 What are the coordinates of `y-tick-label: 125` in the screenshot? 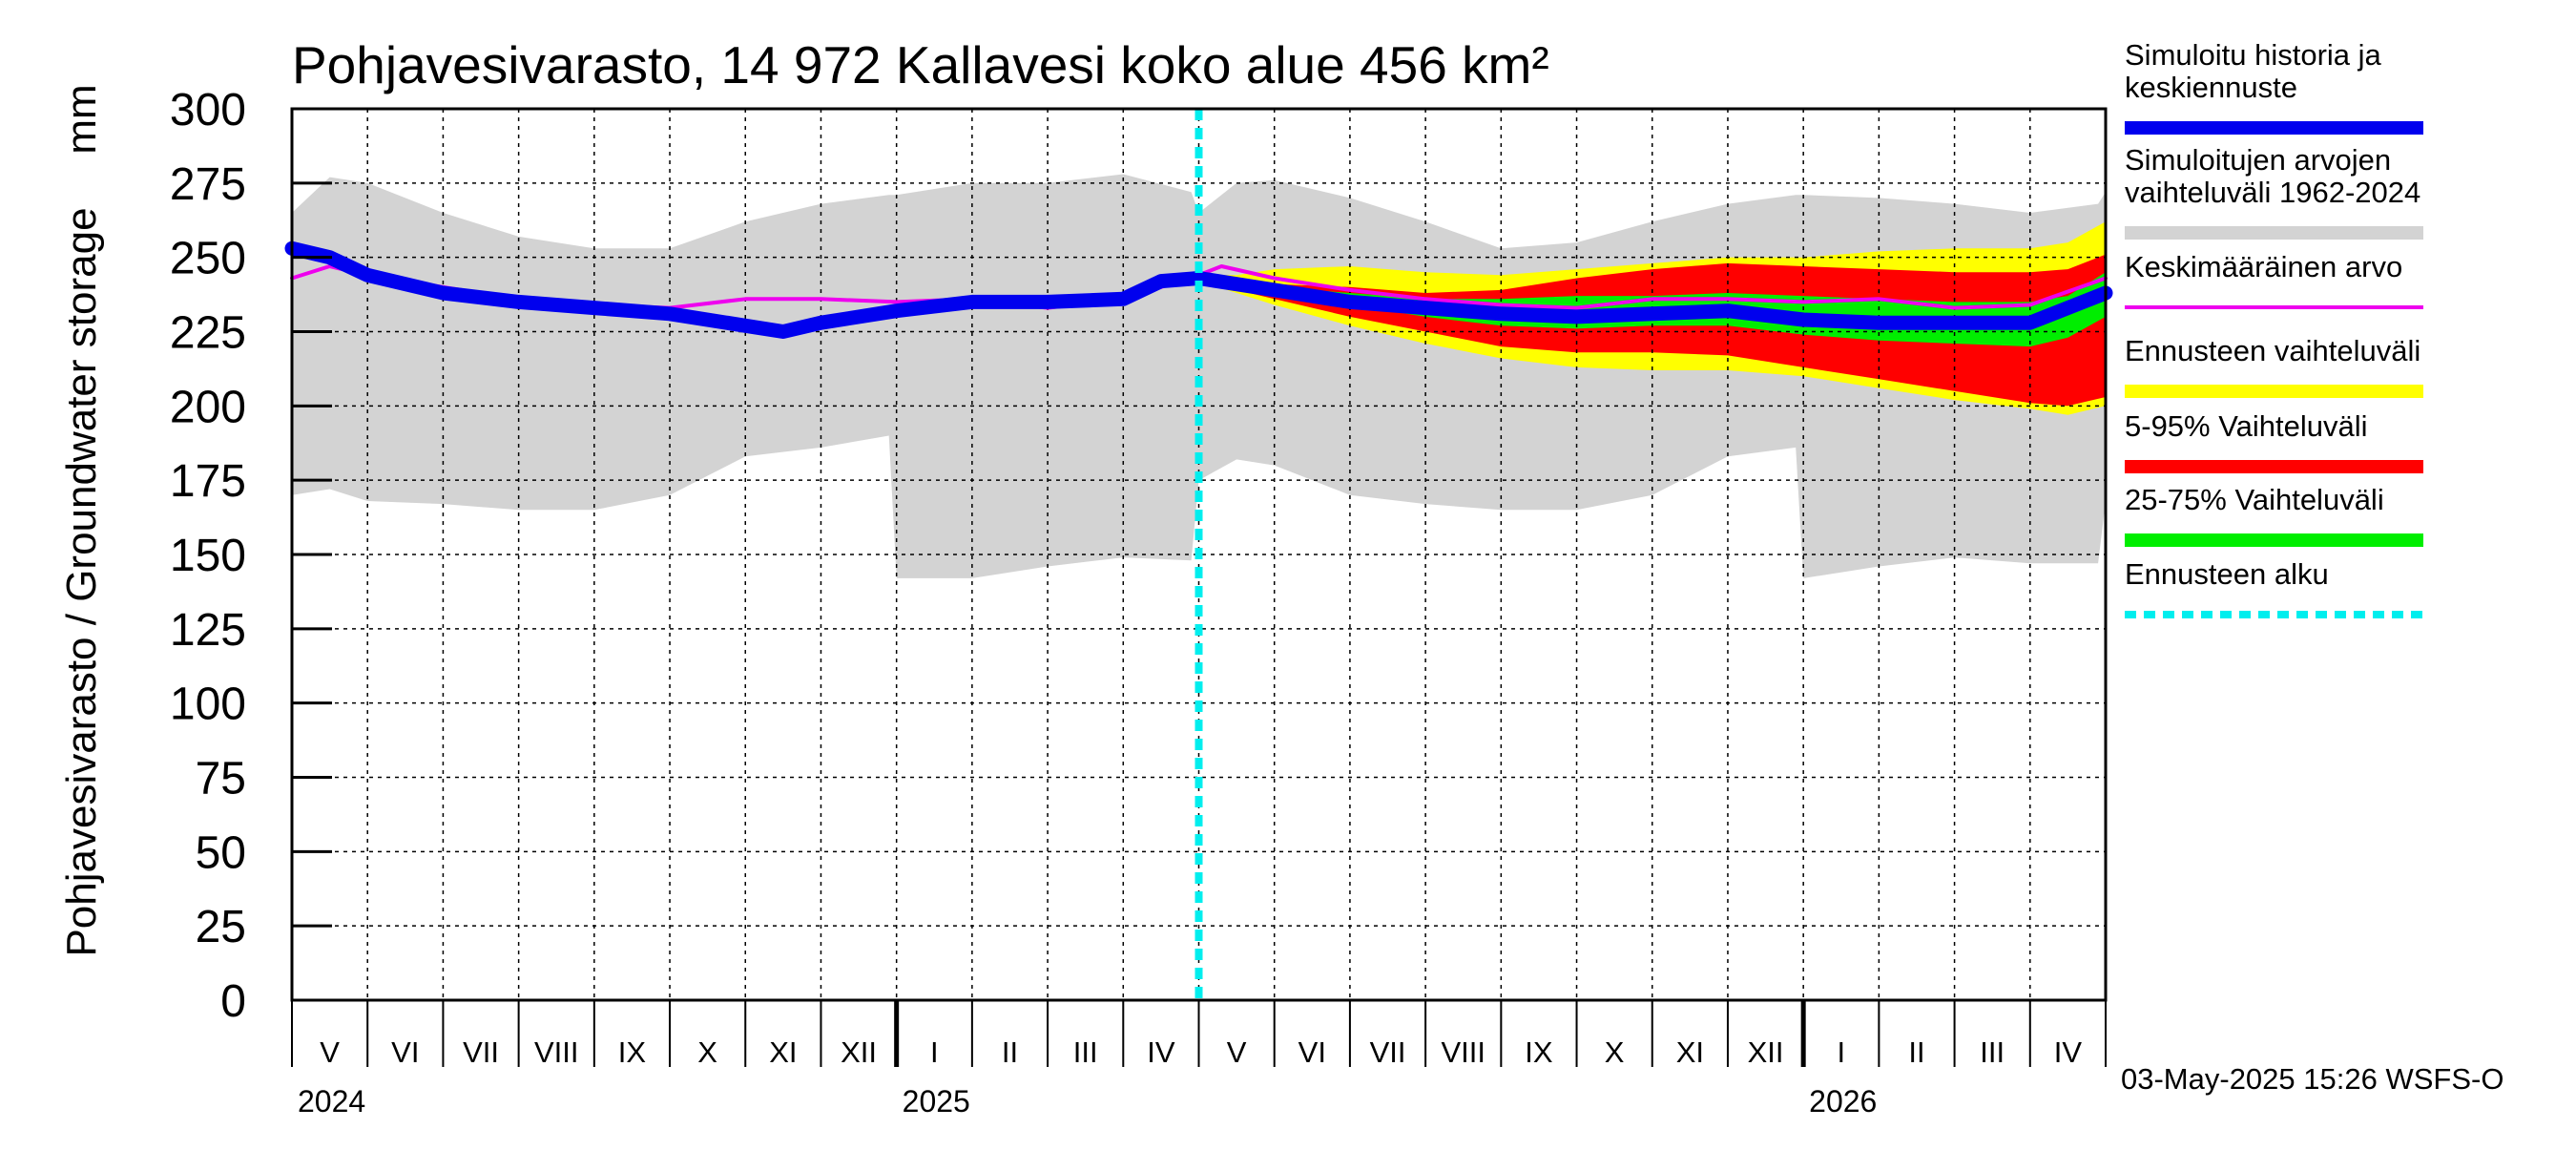 It's located at (208, 630).